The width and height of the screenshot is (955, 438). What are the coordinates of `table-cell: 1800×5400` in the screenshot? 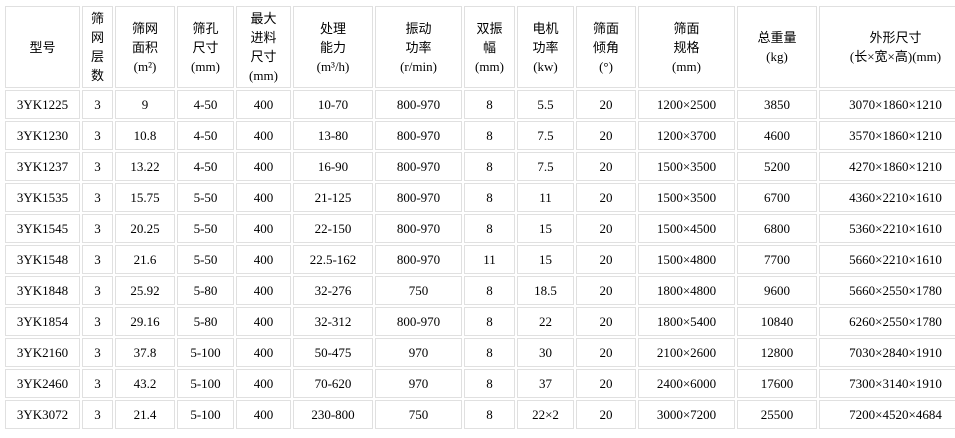 It's located at (686, 321).